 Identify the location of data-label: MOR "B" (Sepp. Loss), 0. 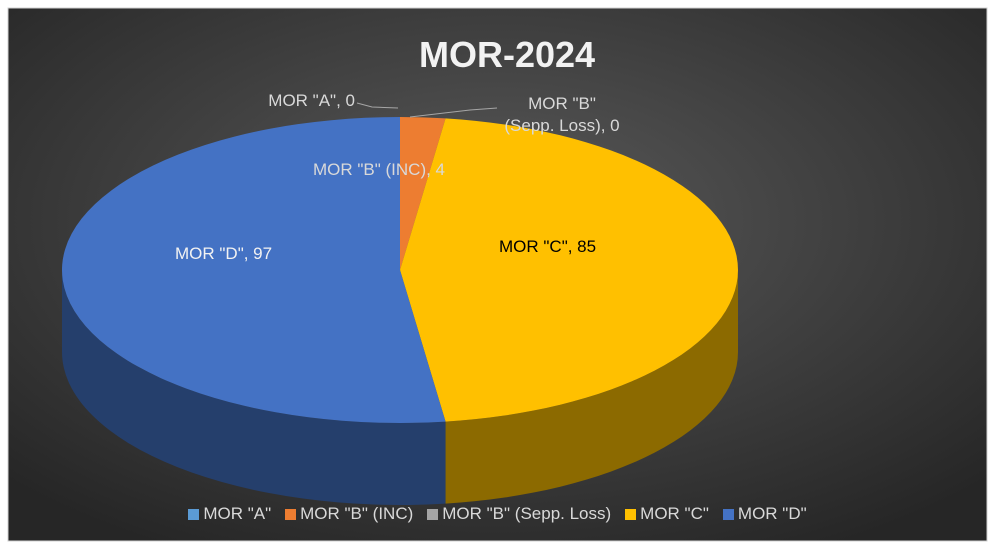
(562, 114).